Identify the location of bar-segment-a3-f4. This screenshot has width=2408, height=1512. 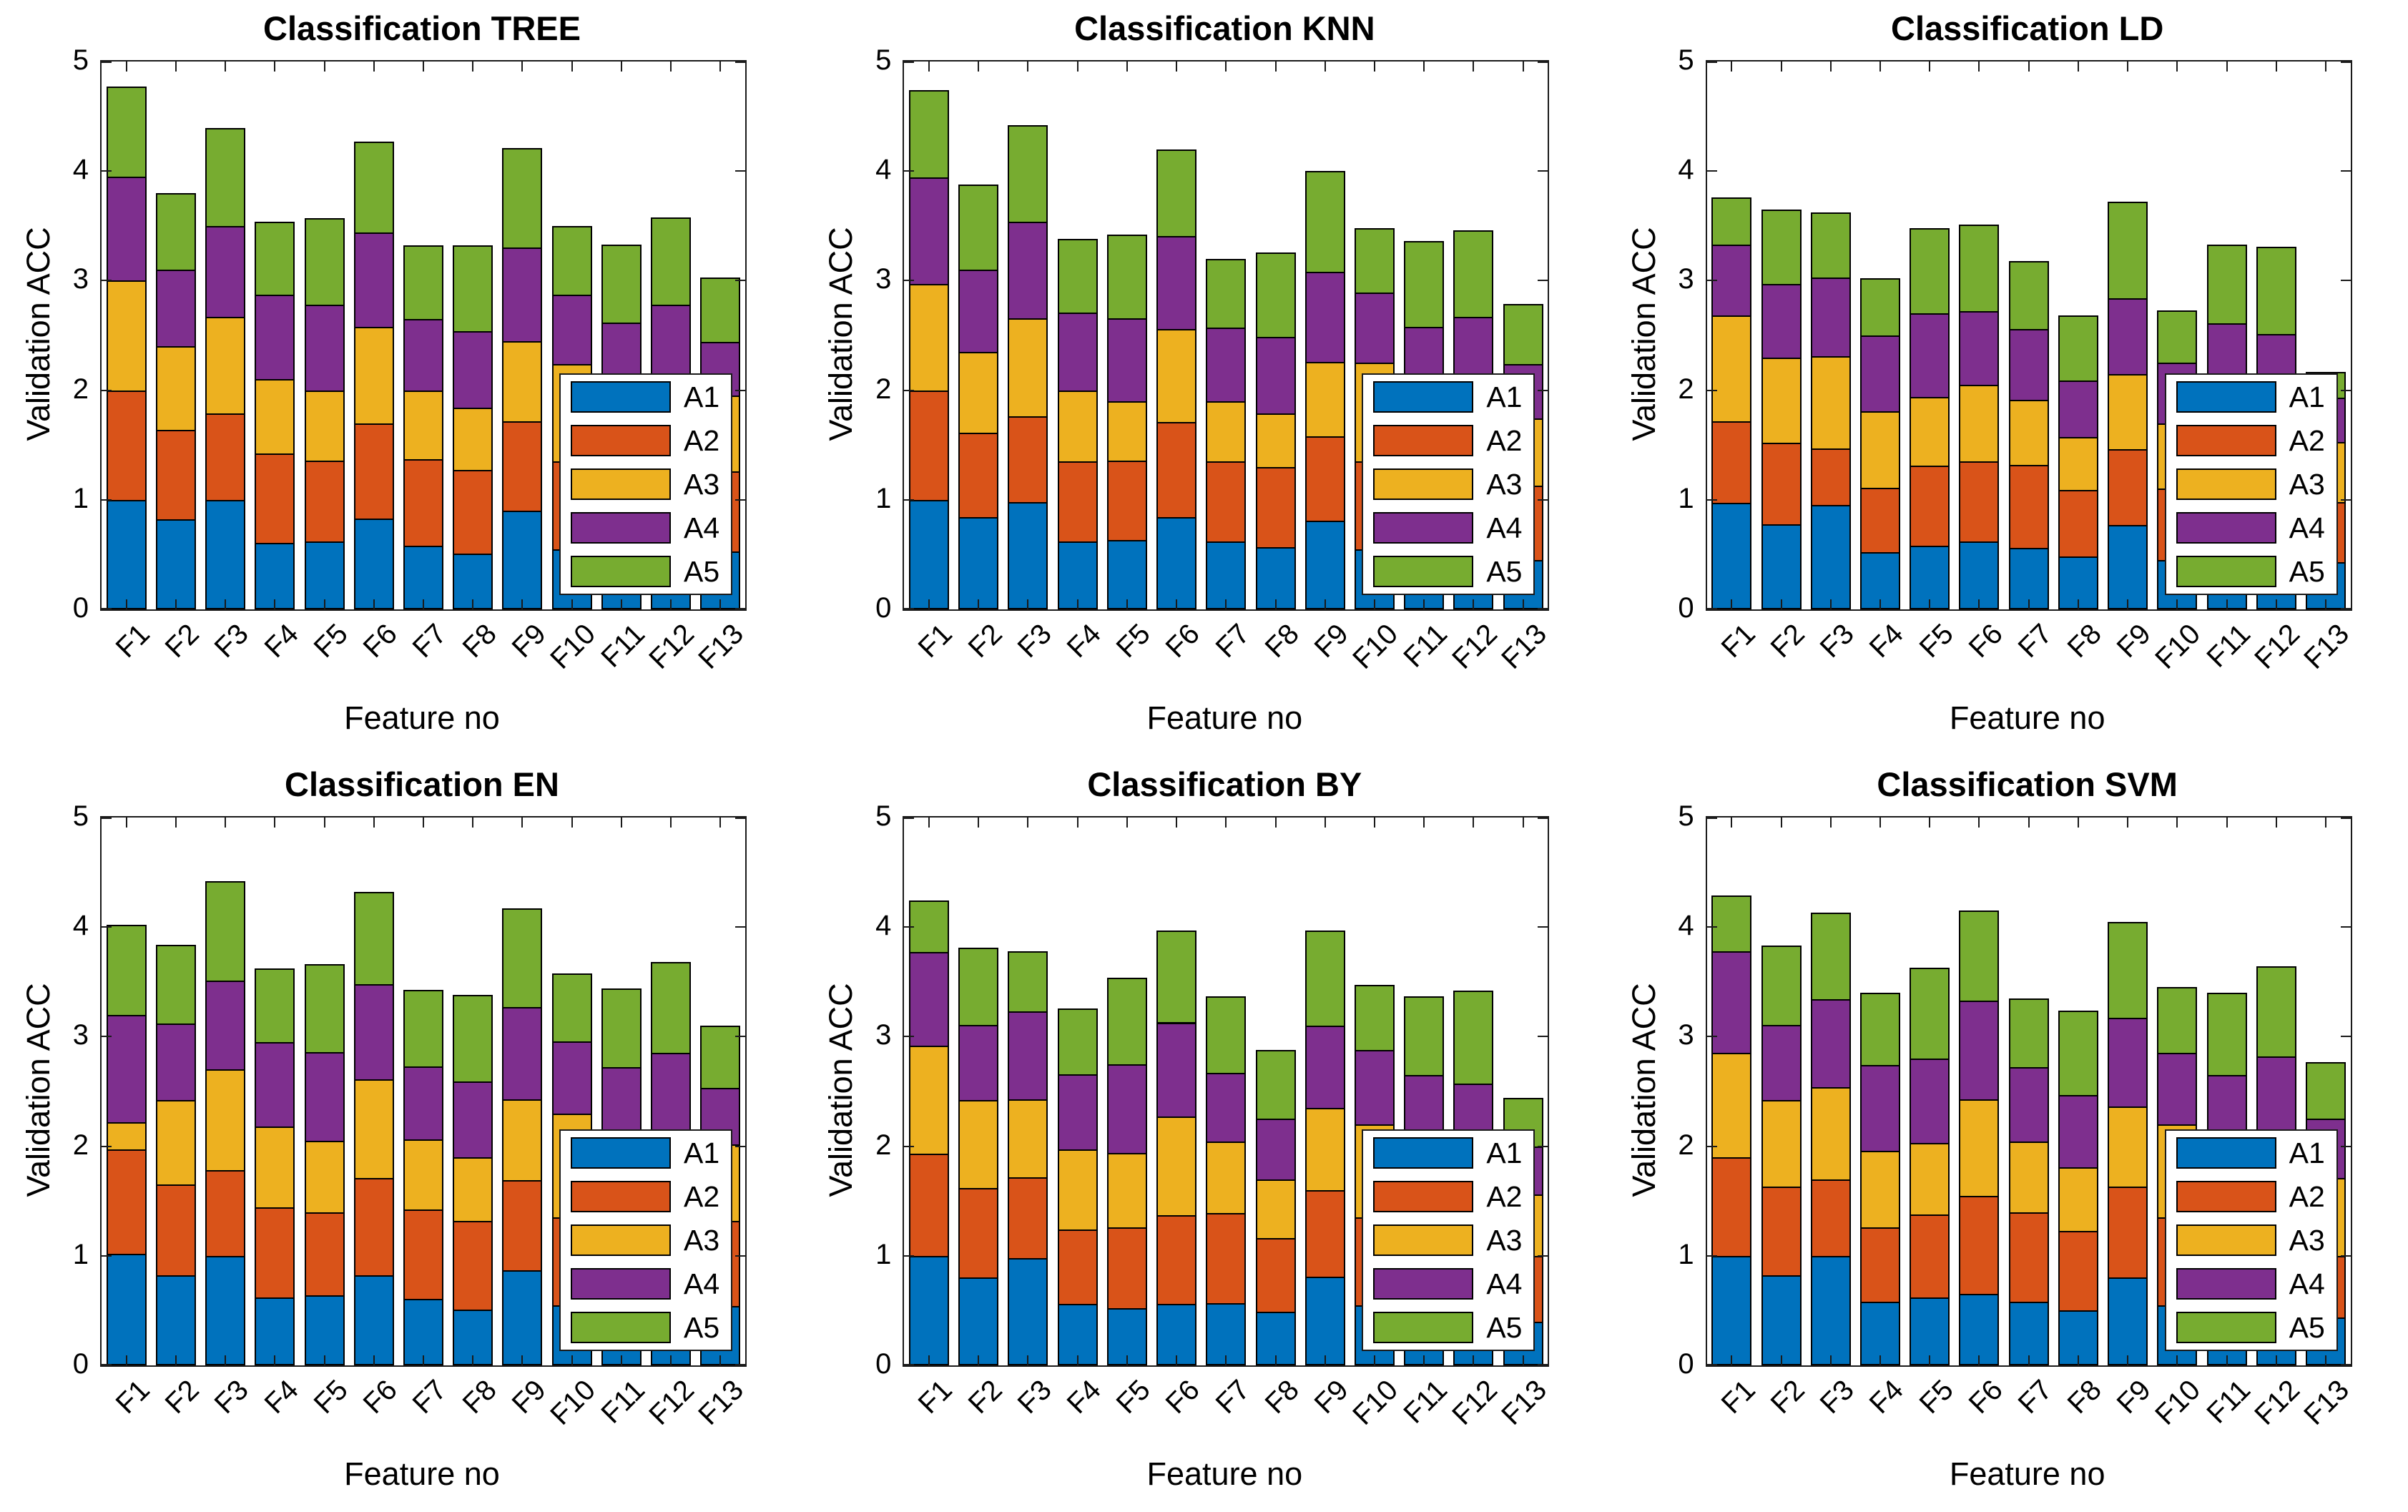
(275, 1167).